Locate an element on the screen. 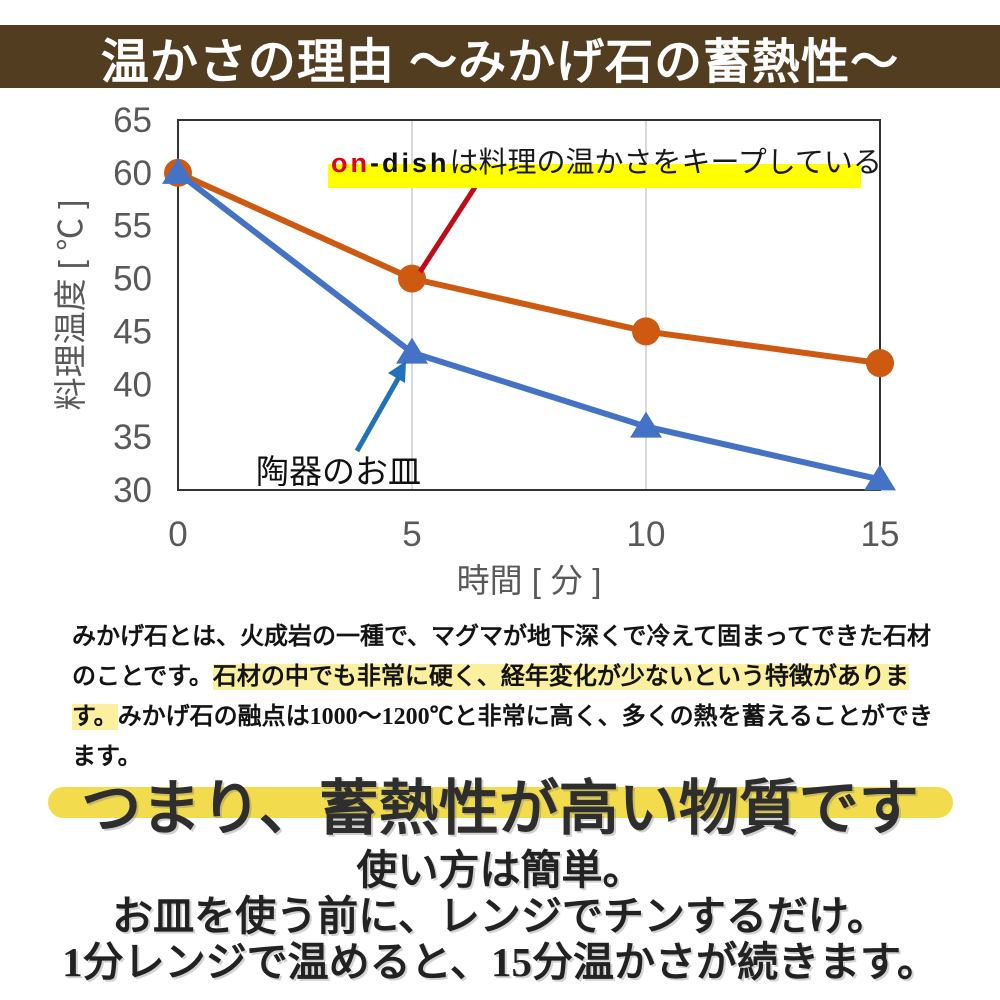  ondish-annotation: on-dishは料理の温かさをキープしている is located at coordinates (606, 165).